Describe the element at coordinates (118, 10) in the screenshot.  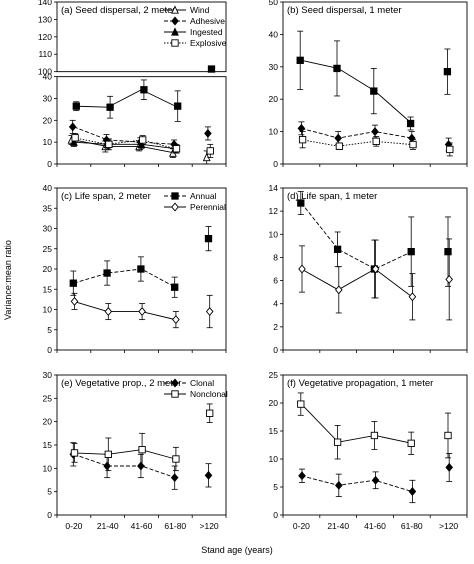
I see `panel-a-title: (a) Seed dispersal, 2 meter` at that location.